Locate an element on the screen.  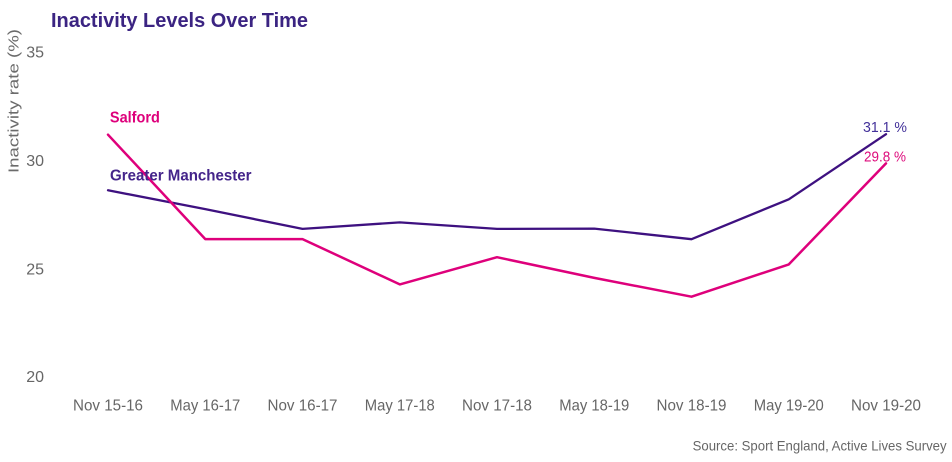
svg-text: Nov 17-18 is located at coordinates (497, 406).